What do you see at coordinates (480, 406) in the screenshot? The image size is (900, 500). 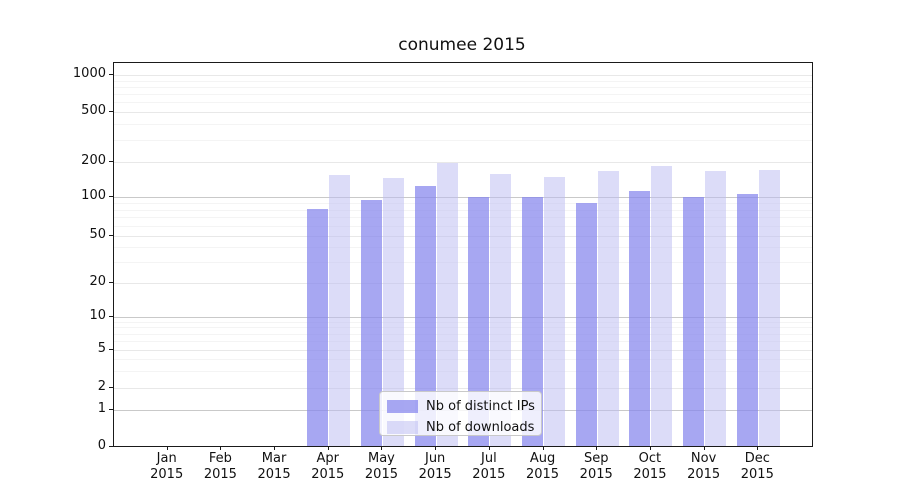 I see `legend-label-distinct-ips: Nb of distinct IPs` at bounding box center [480, 406].